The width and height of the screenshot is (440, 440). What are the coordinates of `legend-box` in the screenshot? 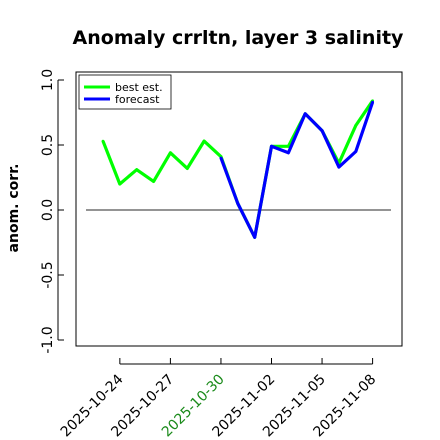 It's located at (125, 92).